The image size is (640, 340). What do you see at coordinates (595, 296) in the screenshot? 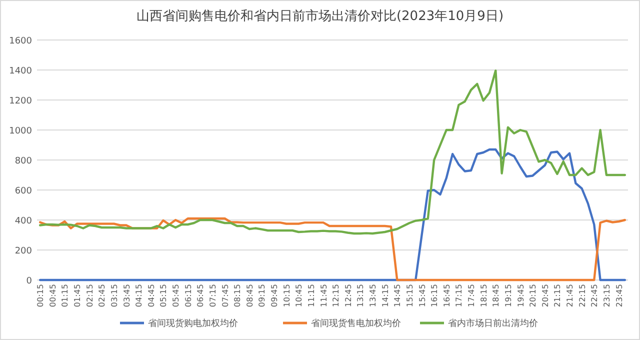
I see `x-tick-label: 22:45` at bounding box center [595, 296].